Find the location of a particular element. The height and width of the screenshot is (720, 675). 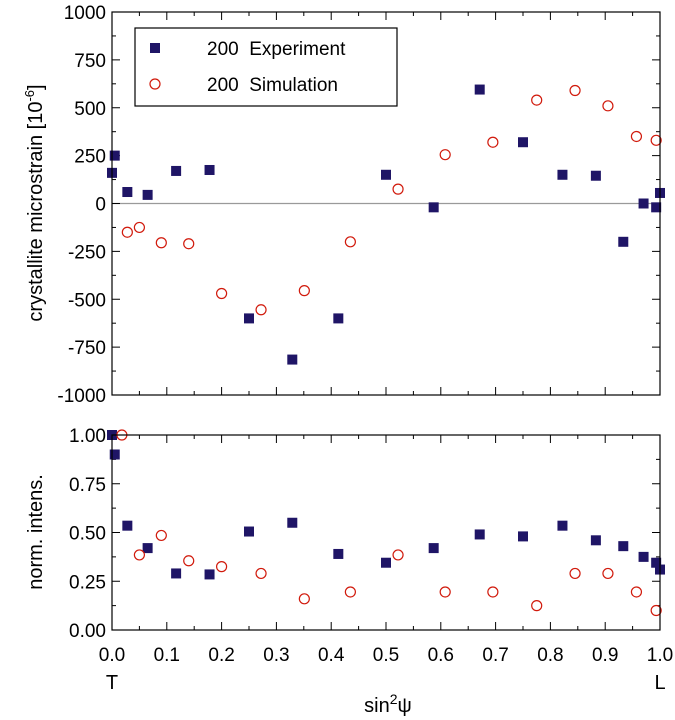

top-y-axis-label-text: crystallite microstrain [10 is located at coordinates (36, 212).